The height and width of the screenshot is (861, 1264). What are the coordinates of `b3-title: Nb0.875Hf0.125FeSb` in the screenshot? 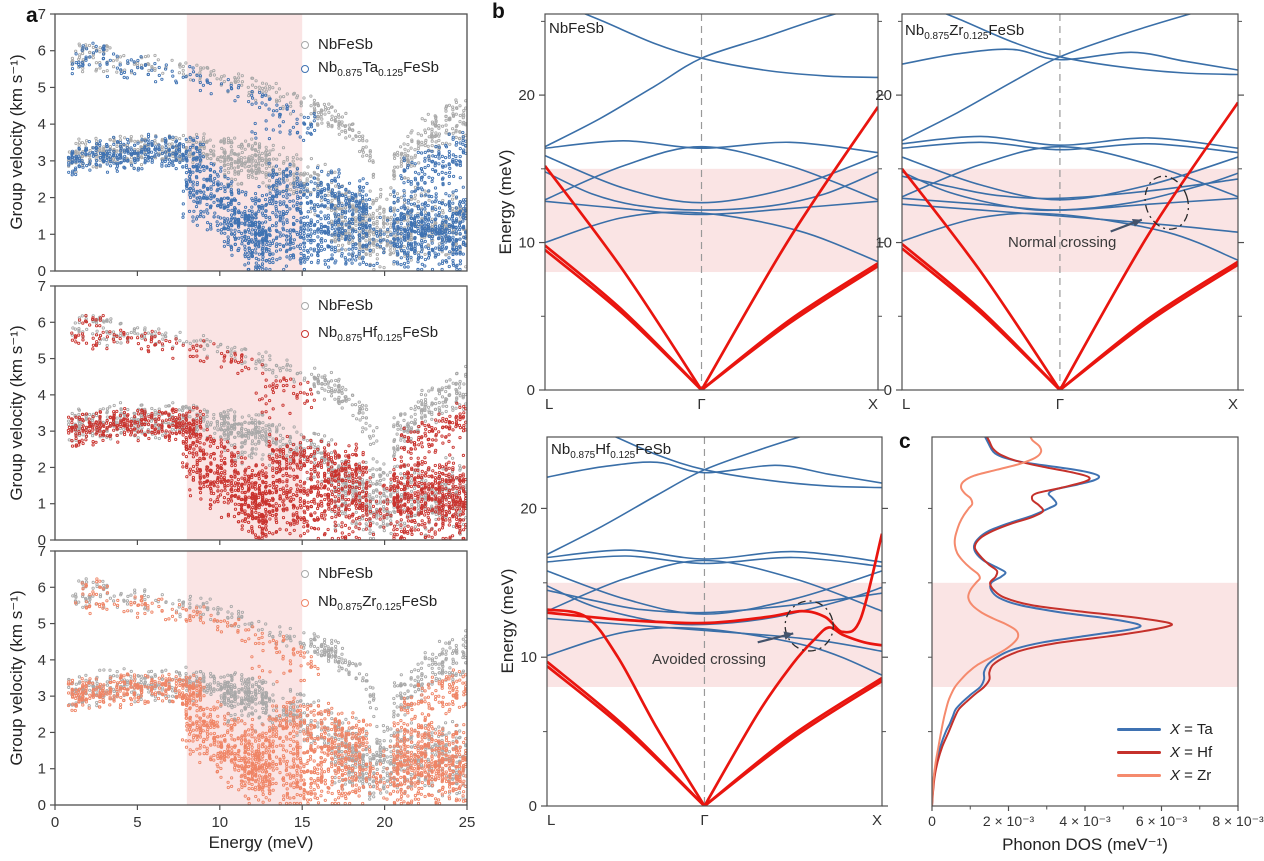 It's located at (611, 451).